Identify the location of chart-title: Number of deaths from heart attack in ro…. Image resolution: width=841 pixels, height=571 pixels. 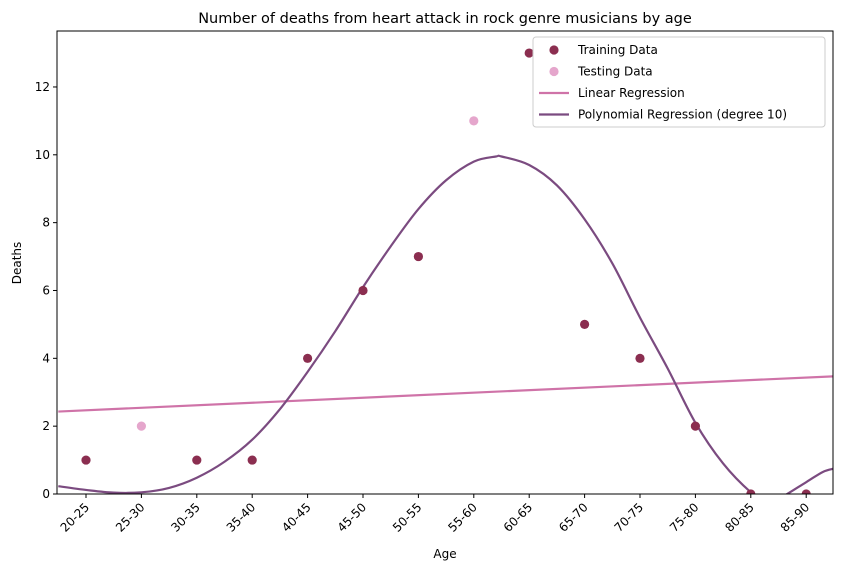
(445, 19).